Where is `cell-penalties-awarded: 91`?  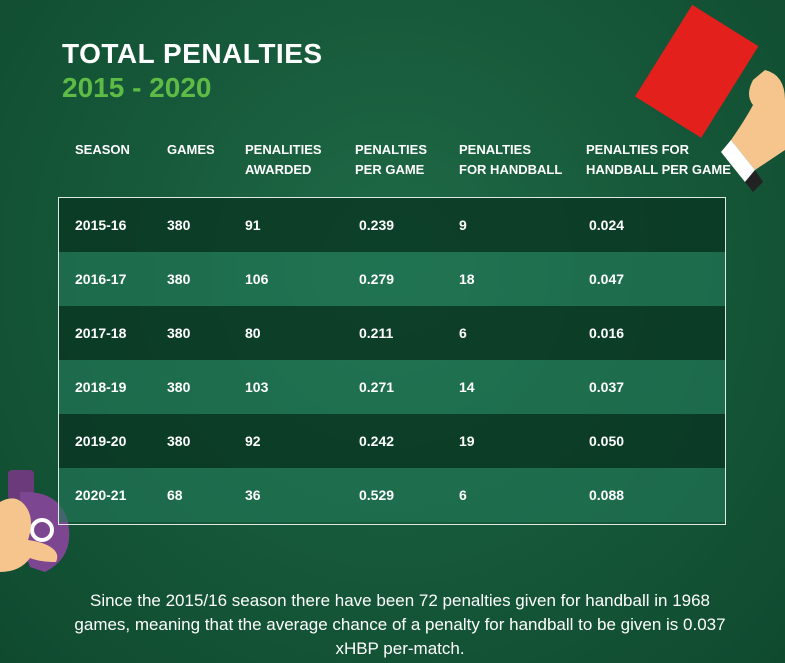
cell-penalties-awarded: 91 is located at coordinates (253, 225).